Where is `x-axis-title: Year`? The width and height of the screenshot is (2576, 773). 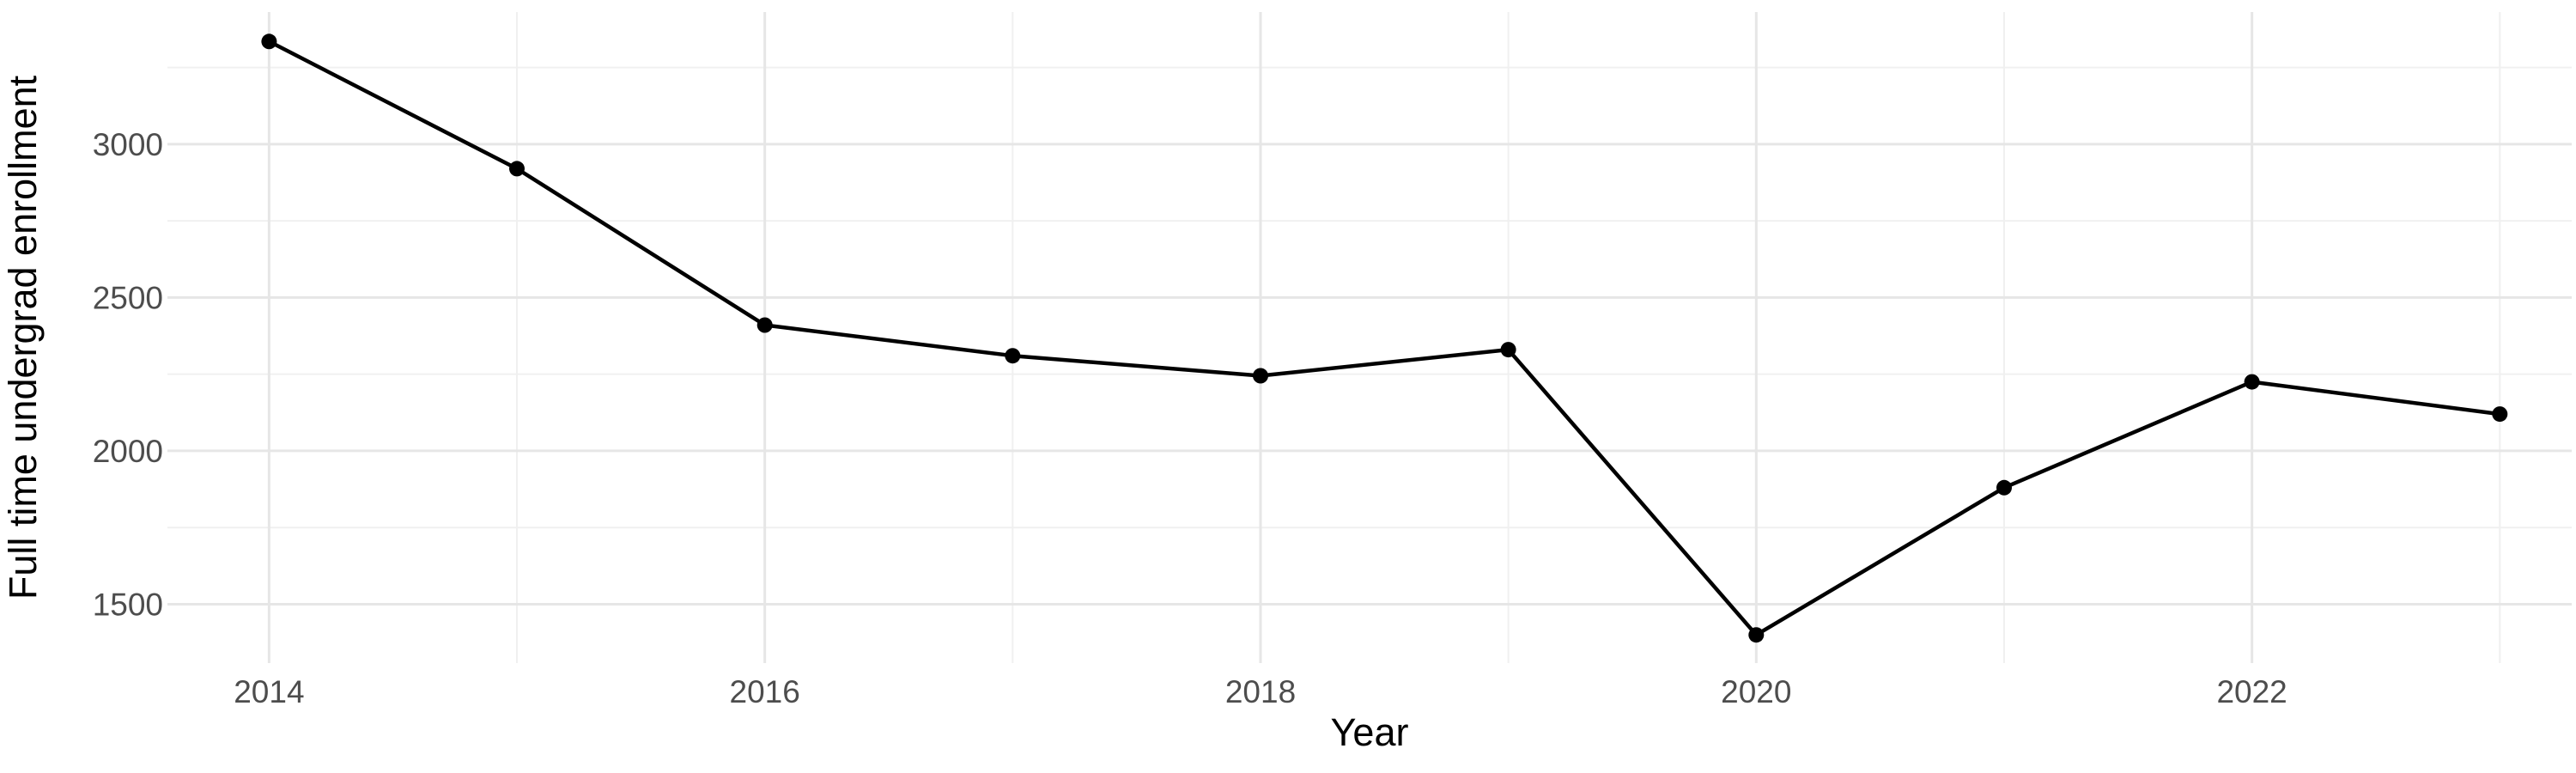
x-axis-title: Year is located at coordinates (1370, 732).